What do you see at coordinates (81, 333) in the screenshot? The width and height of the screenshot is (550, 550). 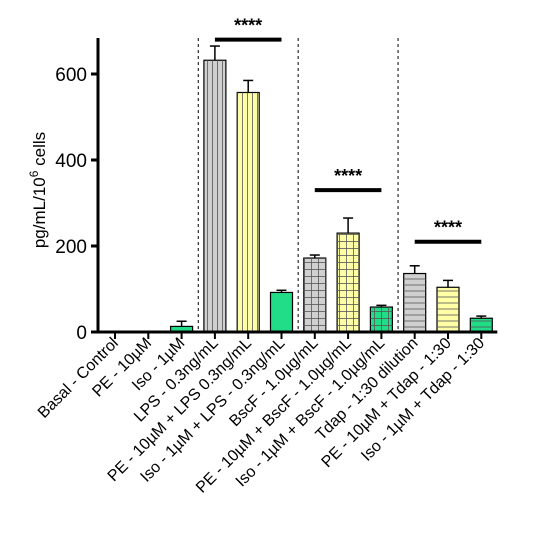 I see `y-tick-label: 0` at bounding box center [81, 333].